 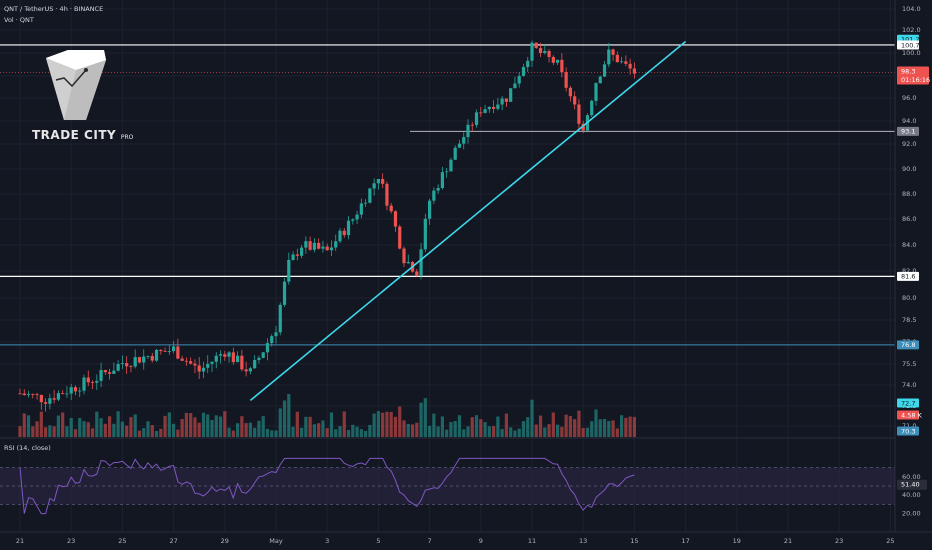 What do you see at coordinates (909, 385) in the screenshot?
I see `price-axis-label: 74.0` at bounding box center [909, 385].